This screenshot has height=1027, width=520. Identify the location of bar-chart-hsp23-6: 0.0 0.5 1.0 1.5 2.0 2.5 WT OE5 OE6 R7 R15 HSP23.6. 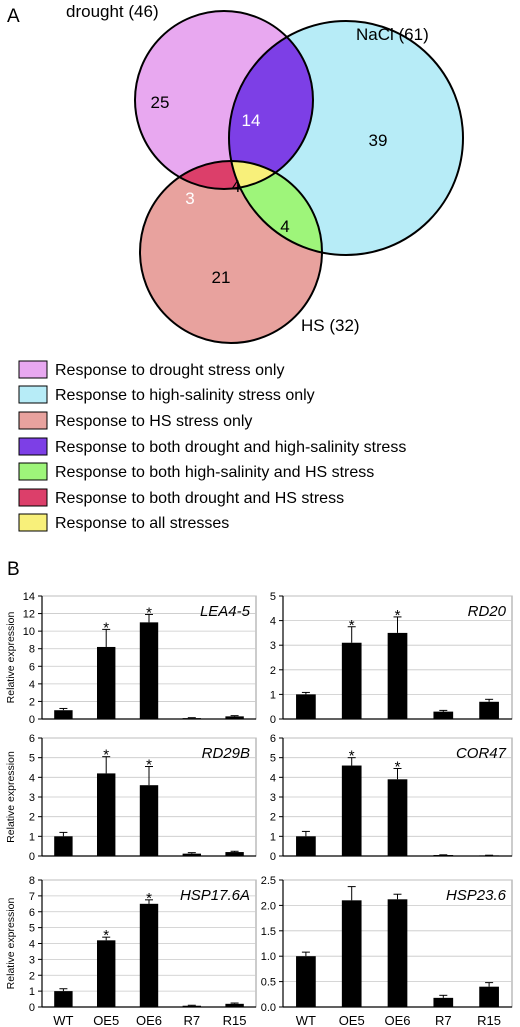
(387, 951).